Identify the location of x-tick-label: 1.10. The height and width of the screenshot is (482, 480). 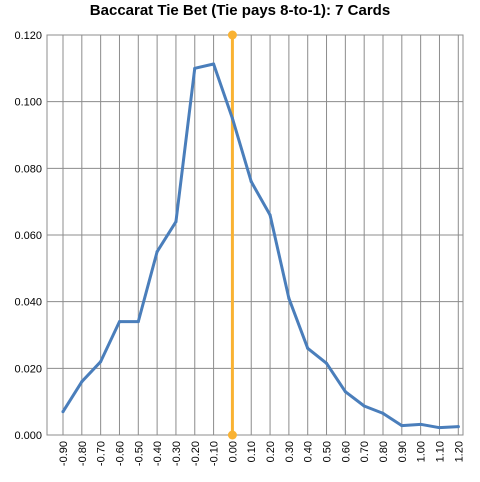
(440, 451).